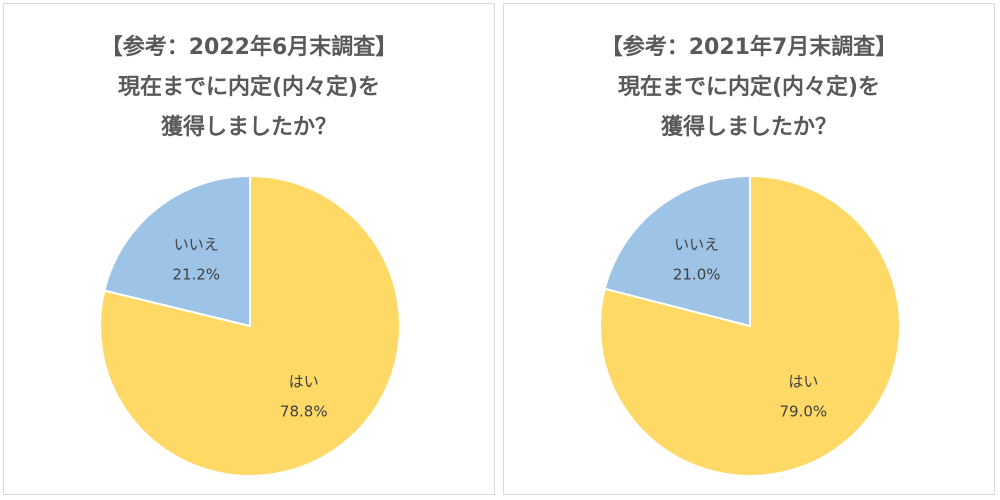 This screenshot has width=1000, height=500. What do you see at coordinates (196, 275) in the screenshot?
I see `slice-value-label: 21.2%` at bounding box center [196, 275].